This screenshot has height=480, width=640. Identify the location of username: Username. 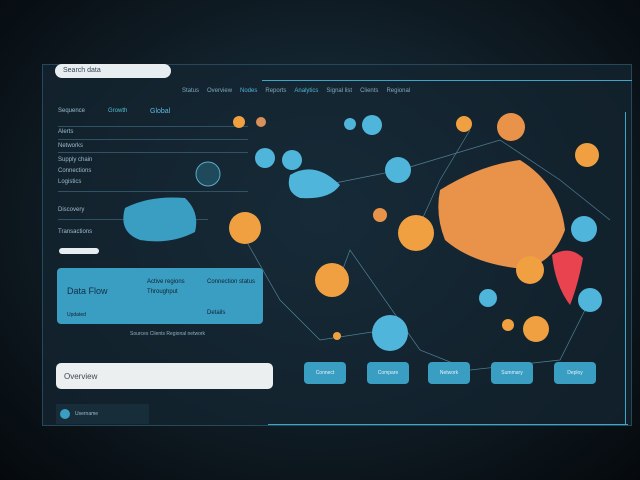
(87, 414).